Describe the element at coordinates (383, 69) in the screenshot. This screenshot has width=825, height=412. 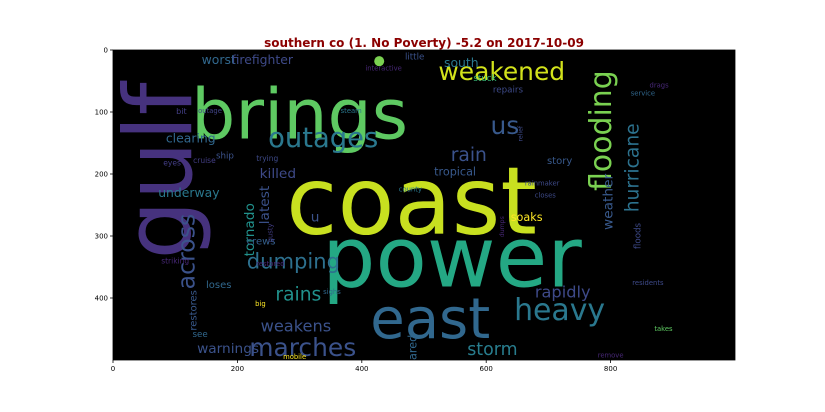
I see `word-interactive: interactive` at that location.